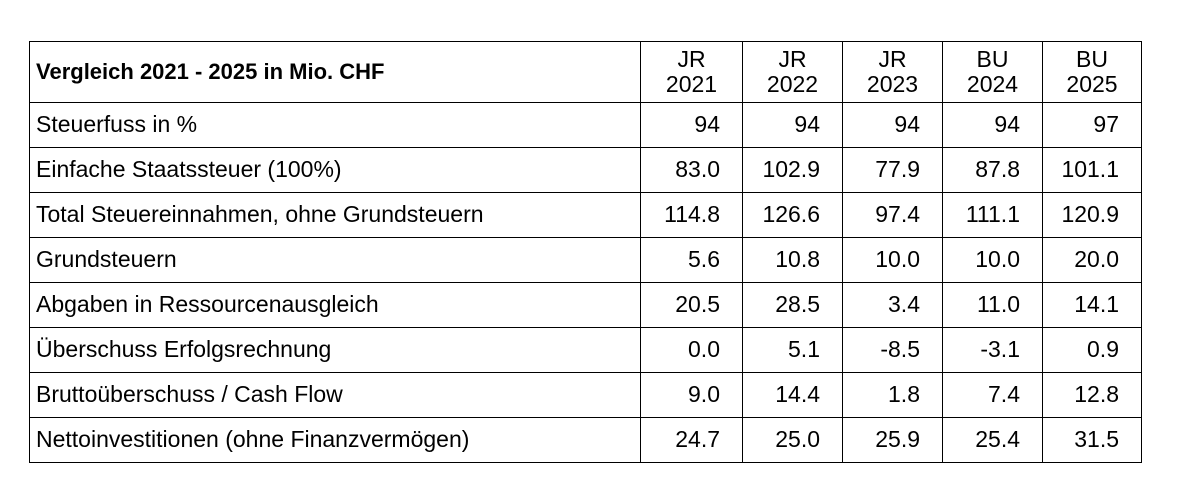 This screenshot has width=1189, height=500. What do you see at coordinates (1092, 260) in the screenshot?
I see `table-cell: 20.0` at bounding box center [1092, 260].